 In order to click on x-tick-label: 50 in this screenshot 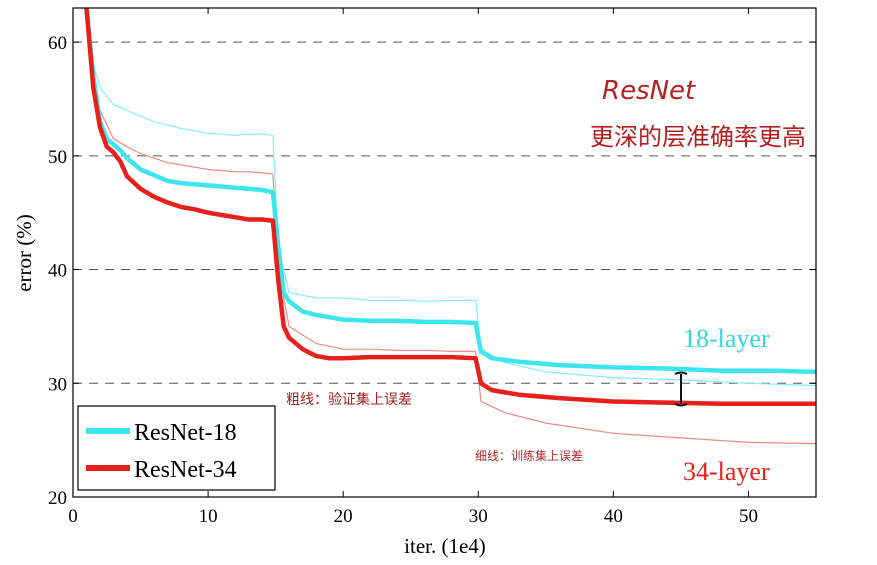, I will do `click(748, 516)`.